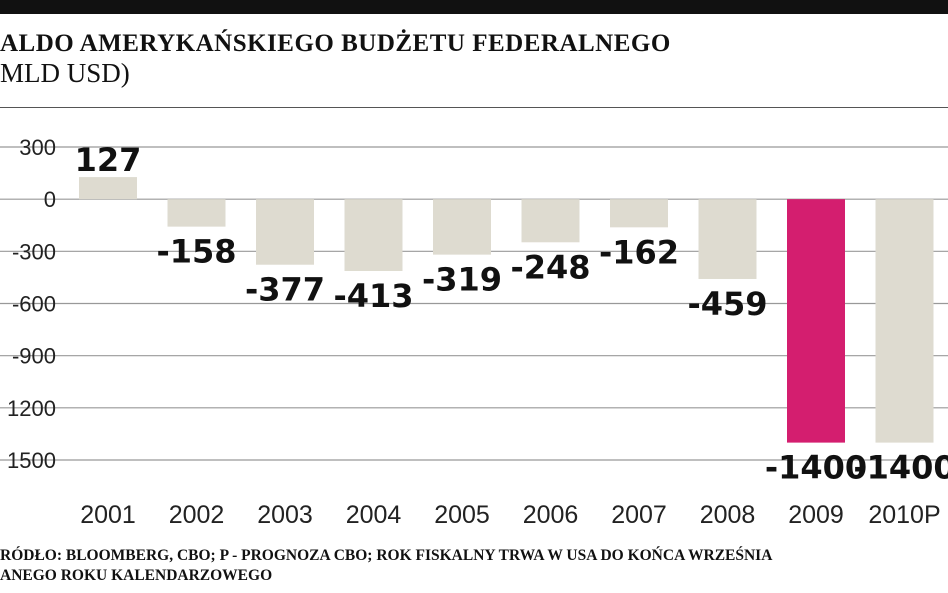 This screenshot has width=948, height=593. What do you see at coordinates (816, 515) in the screenshot?
I see `x-tick-label: 2009` at bounding box center [816, 515].